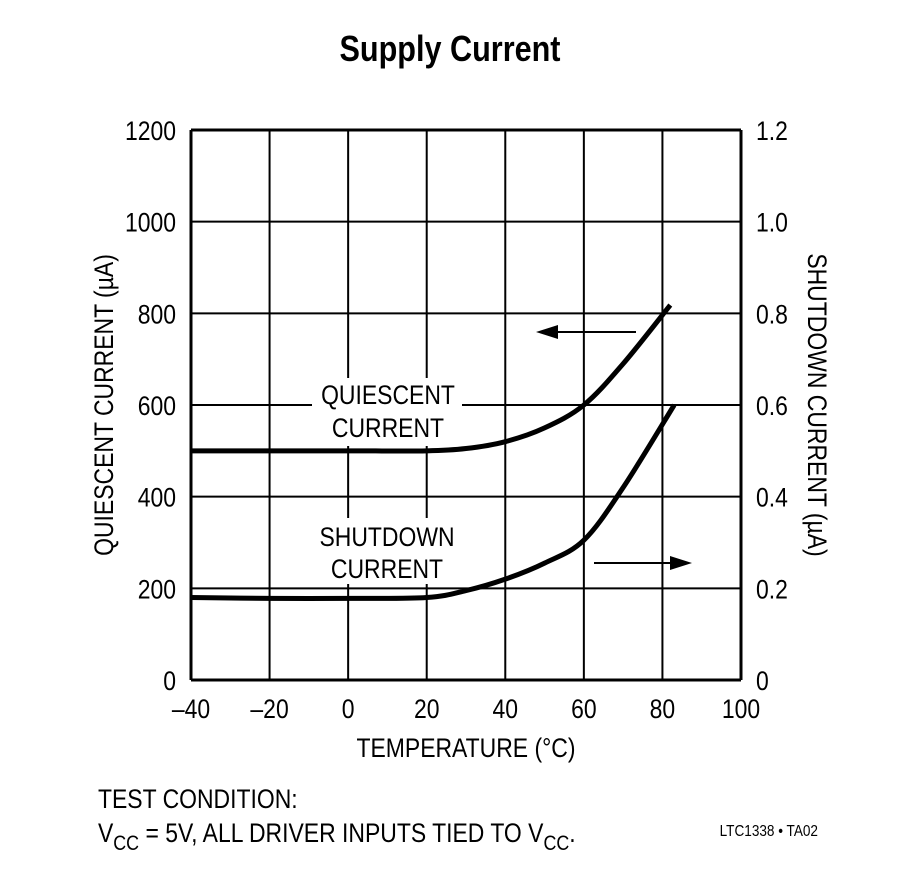  Describe the element at coordinates (762, 681) in the screenshot. I see `y2-tick-label: 0` at that location.